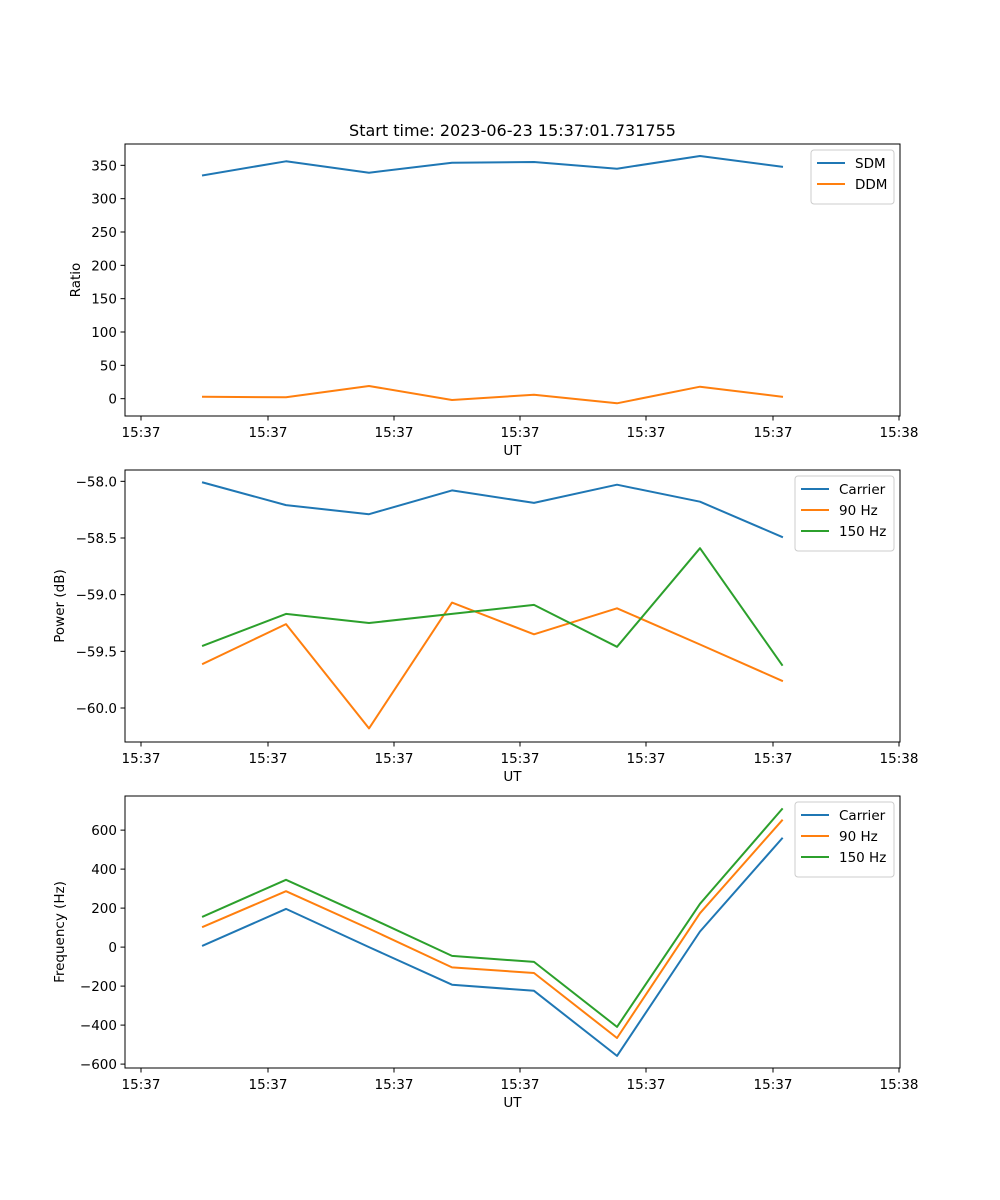 This screenshot has width=1000, height=1200. I want to click on y-tick-label: 350, so click(104, 166).